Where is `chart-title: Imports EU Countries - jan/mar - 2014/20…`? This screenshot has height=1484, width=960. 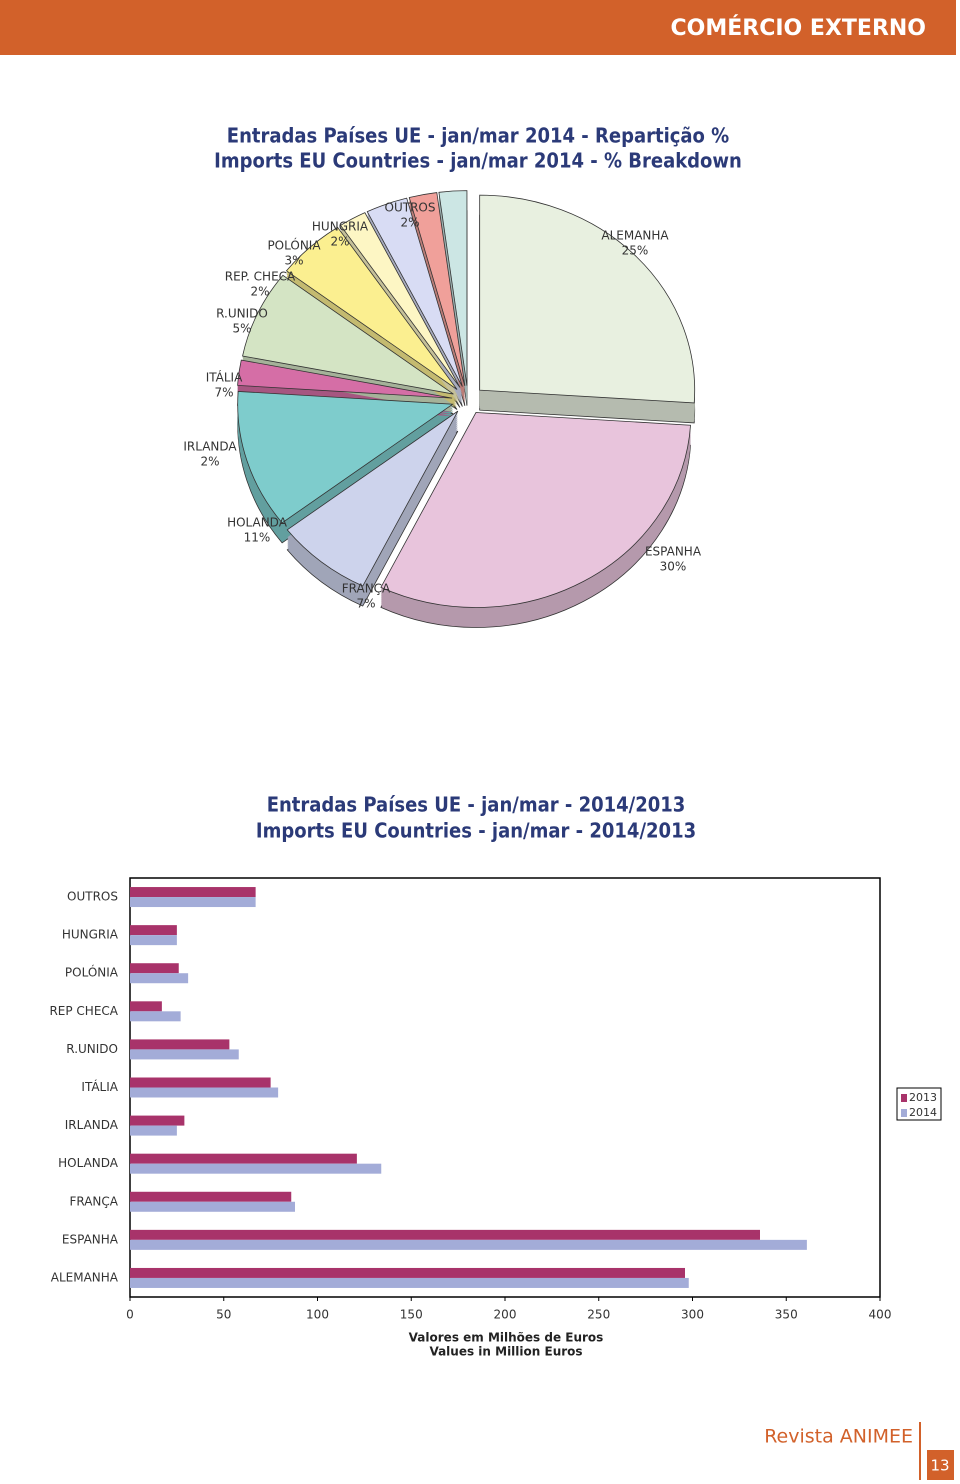
chart-title: Imports EU Countries - jan/mar - 2014/20… is located at coordinates (476, 831).